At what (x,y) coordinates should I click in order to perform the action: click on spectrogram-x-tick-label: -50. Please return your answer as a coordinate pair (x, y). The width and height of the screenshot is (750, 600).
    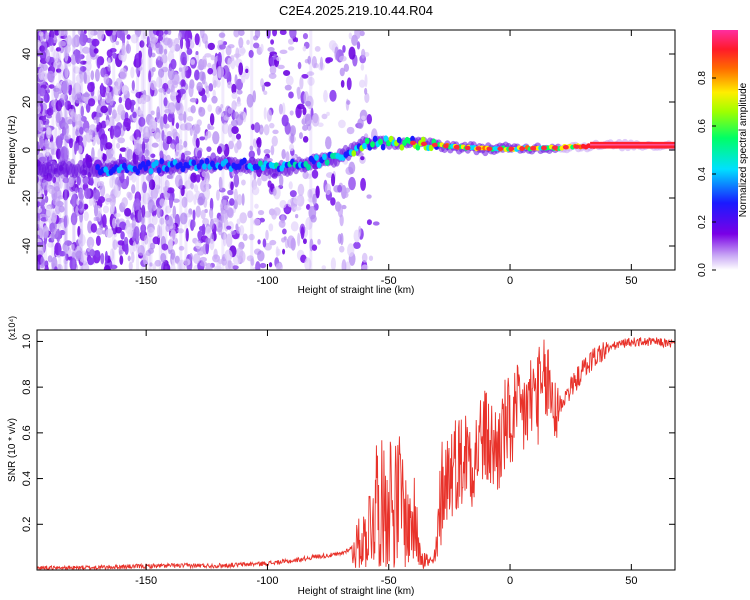
    Looking at the image, I should click on (389, 281).